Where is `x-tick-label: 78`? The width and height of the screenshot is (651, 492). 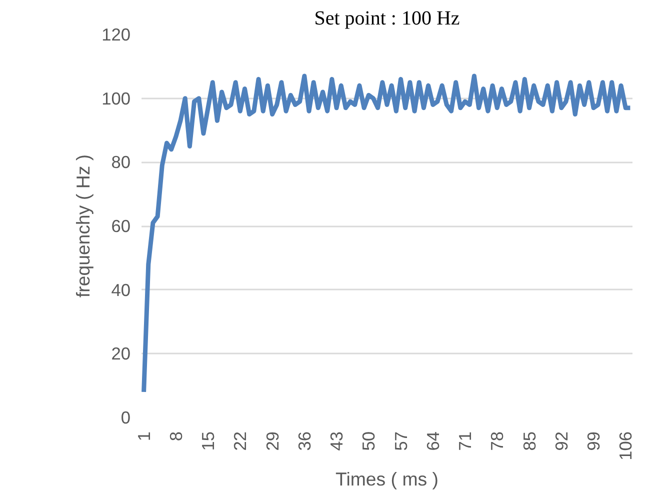 x-tick-label: 78 is located at coordinates (497, 441).